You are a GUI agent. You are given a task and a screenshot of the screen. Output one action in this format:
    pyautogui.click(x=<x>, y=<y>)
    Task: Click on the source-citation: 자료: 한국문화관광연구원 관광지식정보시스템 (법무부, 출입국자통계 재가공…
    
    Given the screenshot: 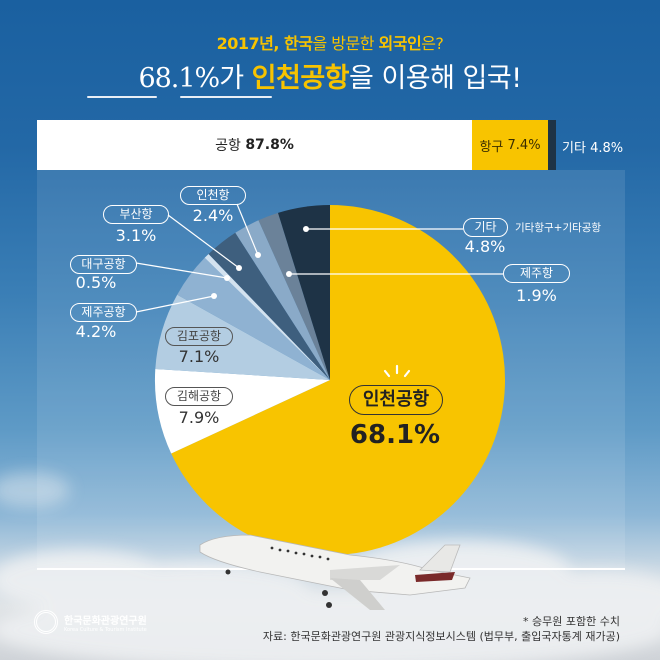 What is the action you would take?
    pyautogui.click(x=441, y=636)
    